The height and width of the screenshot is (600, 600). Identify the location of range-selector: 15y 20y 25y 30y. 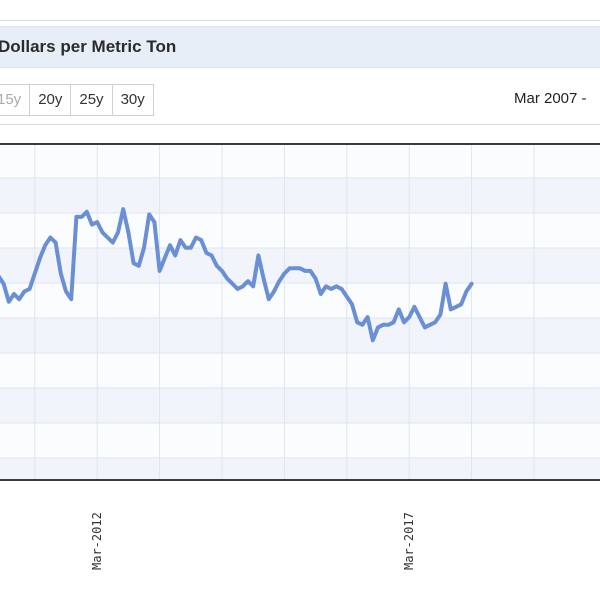
(77, 100).